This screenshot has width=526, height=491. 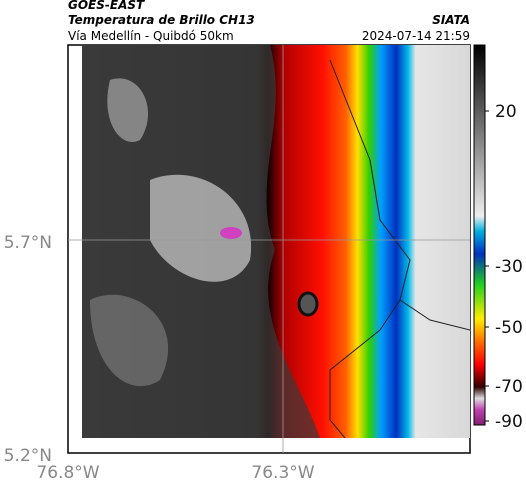 I want to click on subtitle: Temperatura de Brillo CH13, so click(x=161, y=20).